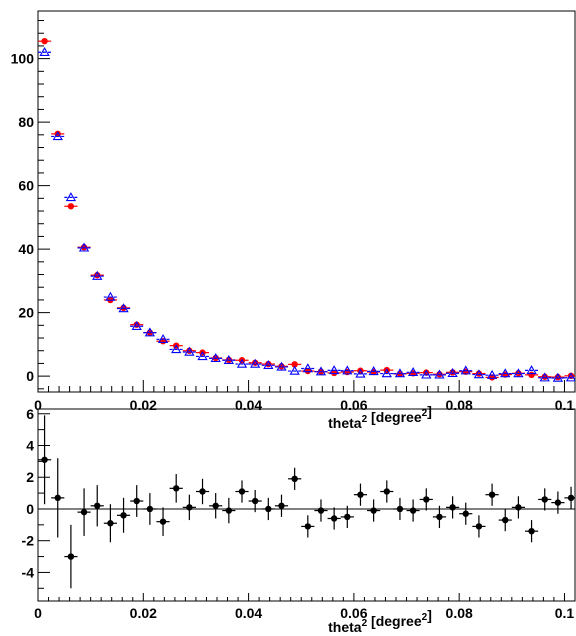  What do you see at coordinates (28, 572) in the screenshot?
I see `y-tick-label: -4` at bounding box center [28, 572].